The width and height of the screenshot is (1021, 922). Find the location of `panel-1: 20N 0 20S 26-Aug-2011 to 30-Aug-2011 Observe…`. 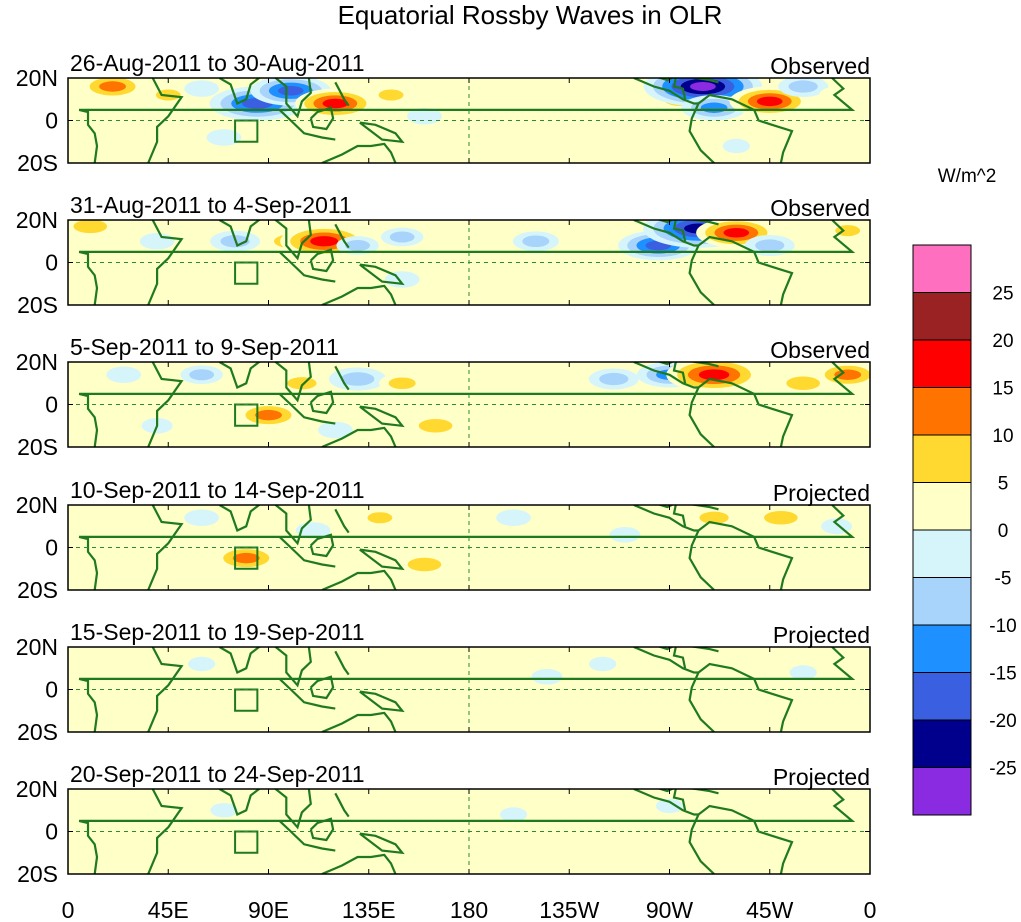

panel-1: 20N 0 20S 26-Aug-2011 to 30-Aug-2011 Observe… is located at coordinates (443, 113).